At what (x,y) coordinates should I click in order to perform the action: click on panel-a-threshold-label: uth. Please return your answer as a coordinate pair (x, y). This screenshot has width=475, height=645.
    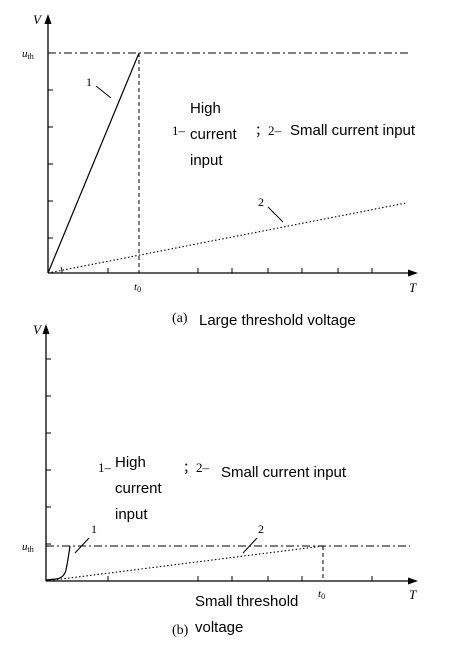
    Looking at the image, I should click on (28, 54).